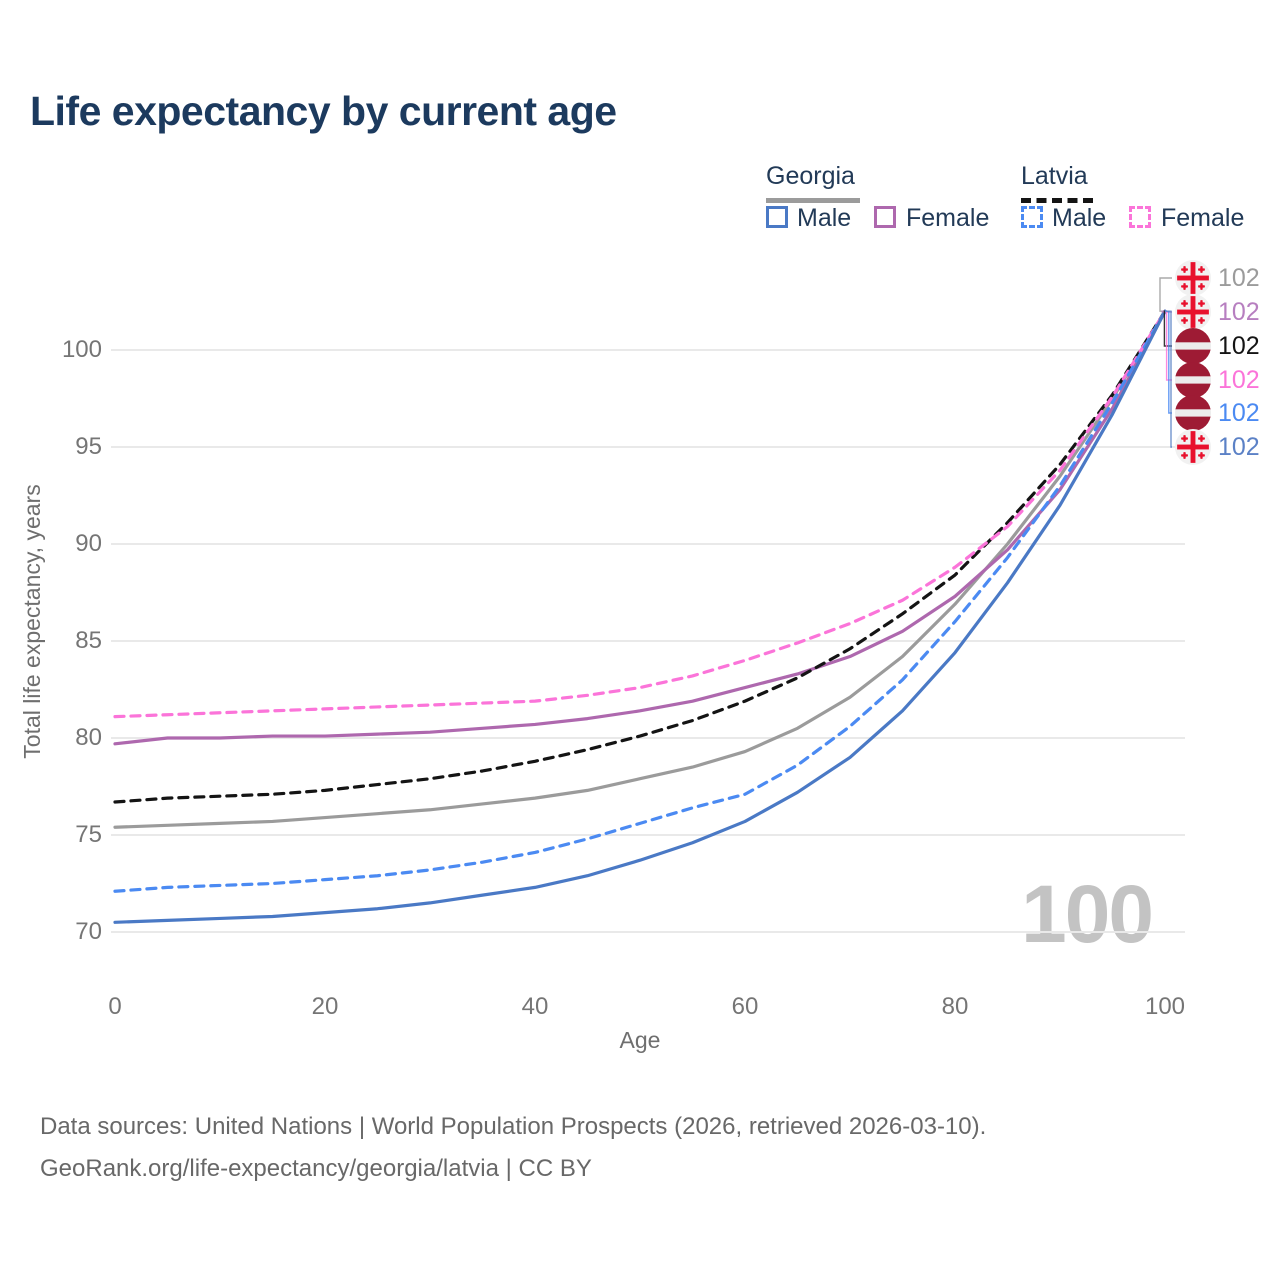  What do you see at coordinates (810, 176) in the screenshot?
I see `legend-georgia-header: Georgia` at bounding box center [810, 176].